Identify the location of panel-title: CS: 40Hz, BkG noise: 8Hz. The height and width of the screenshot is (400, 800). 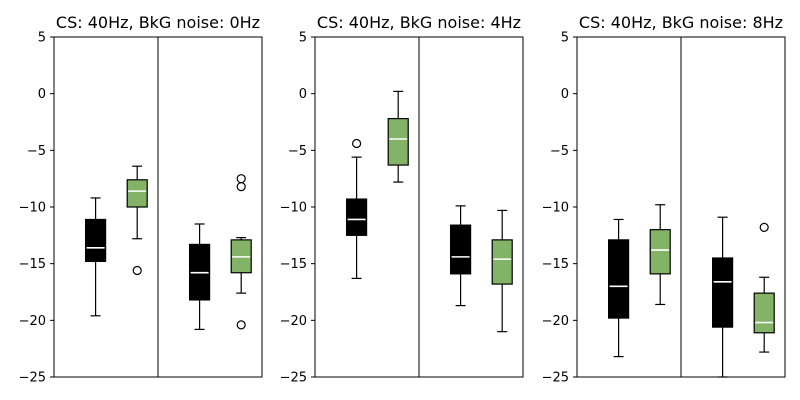
(681, 22).